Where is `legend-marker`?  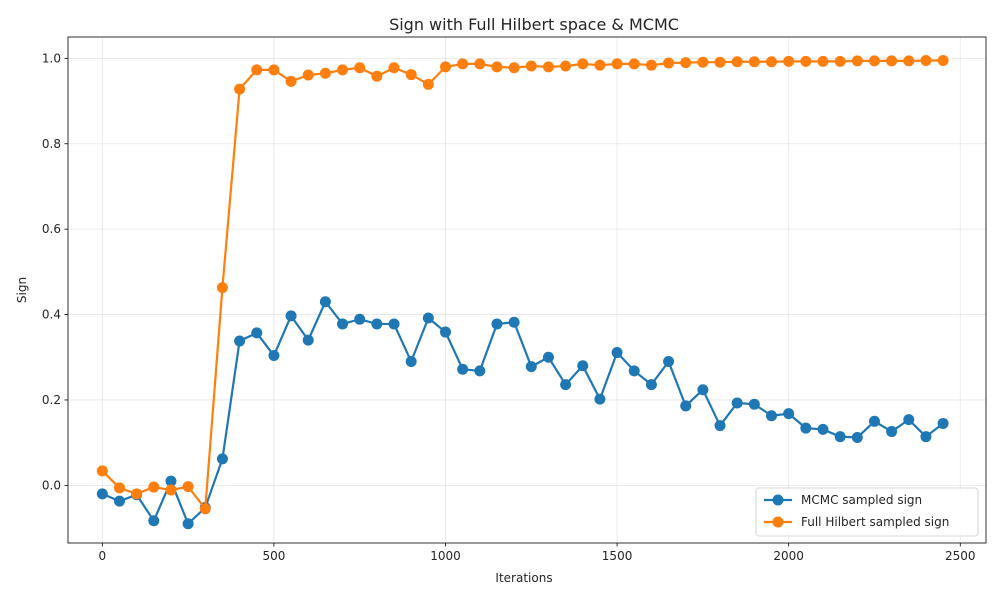
legend-marker is located at coordinates (778, 500).